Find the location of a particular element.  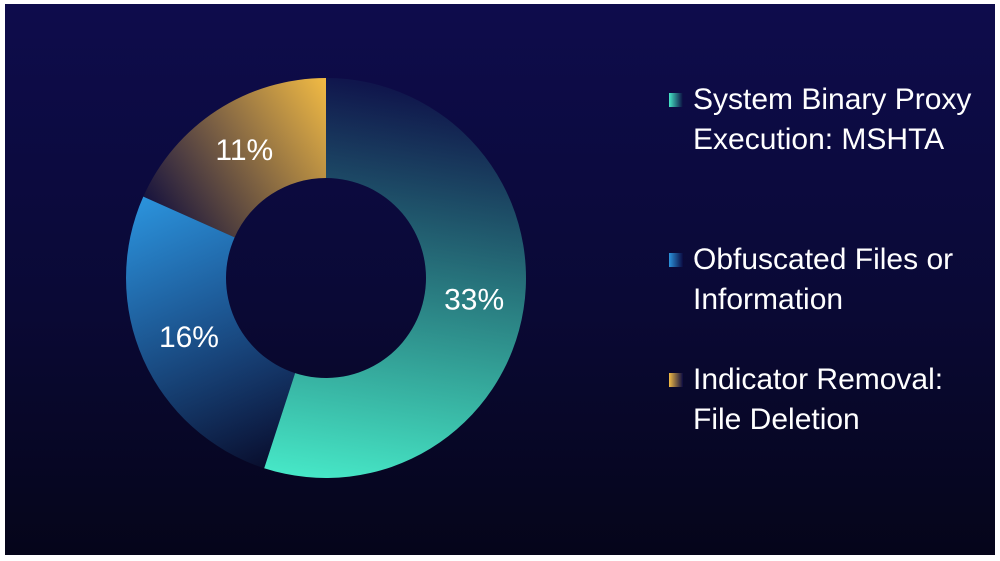

data-label: 16% is located at coordinates (189, 337).